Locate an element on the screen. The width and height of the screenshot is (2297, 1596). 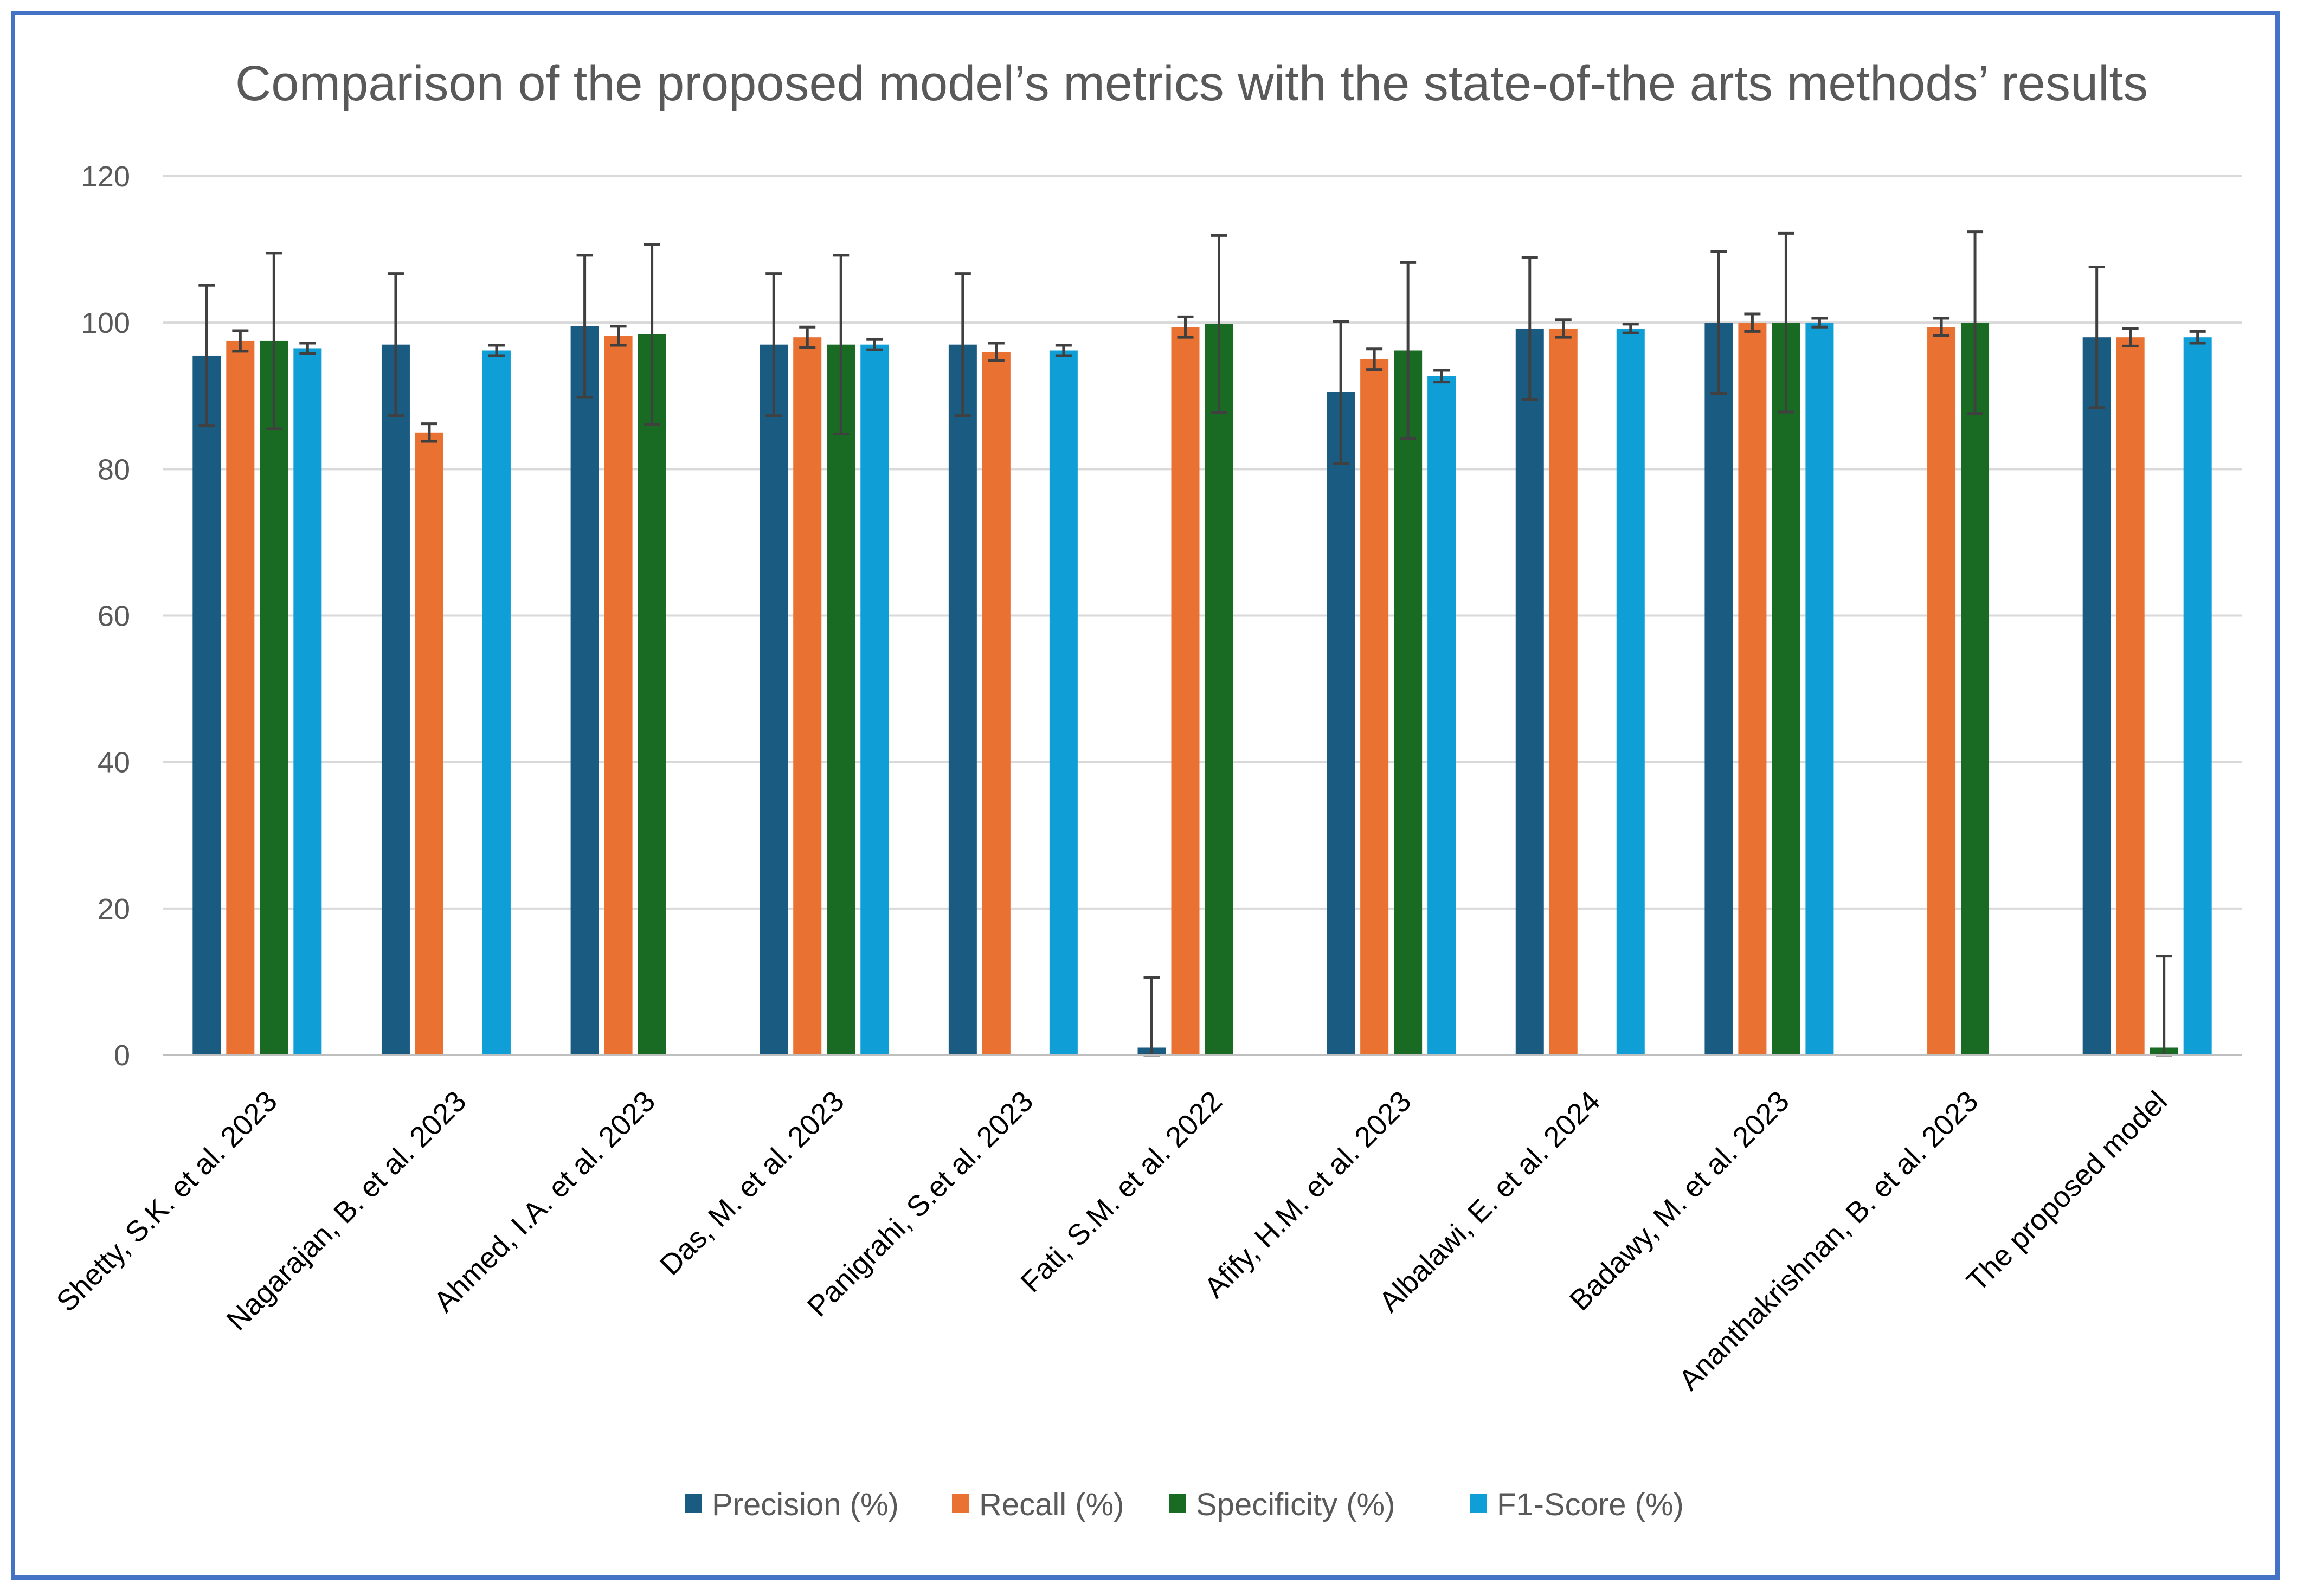
x-category-label: Das, M. et al. 2023 is located at coordinates (752, 1183).